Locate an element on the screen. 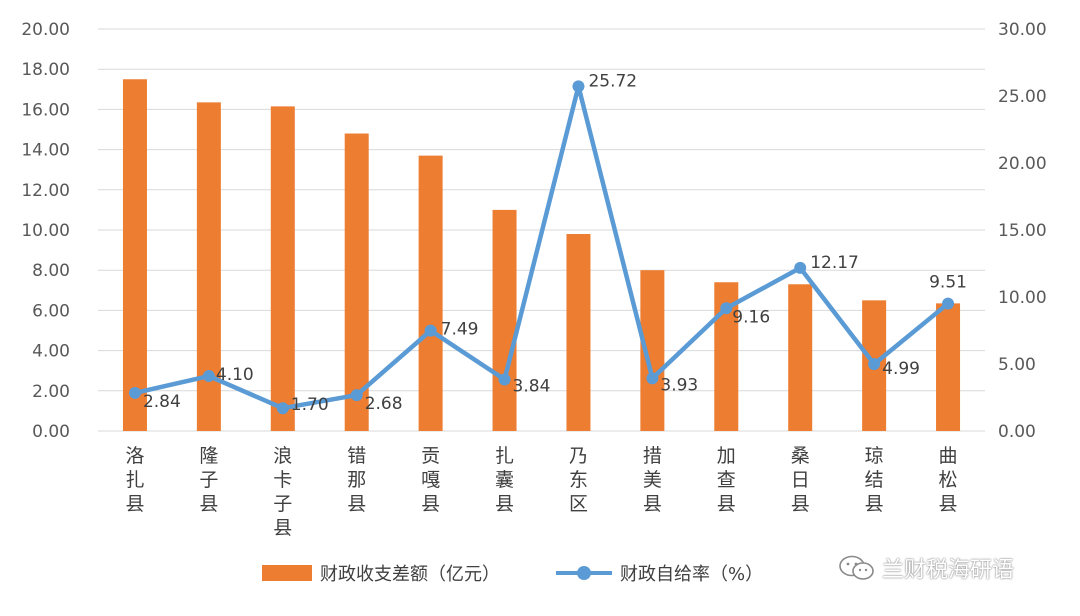 Image resolution: width=1080 pixels, height=616 pixels. legend-line-label: 财政自给率（%） is located at coordinates (692, 574).